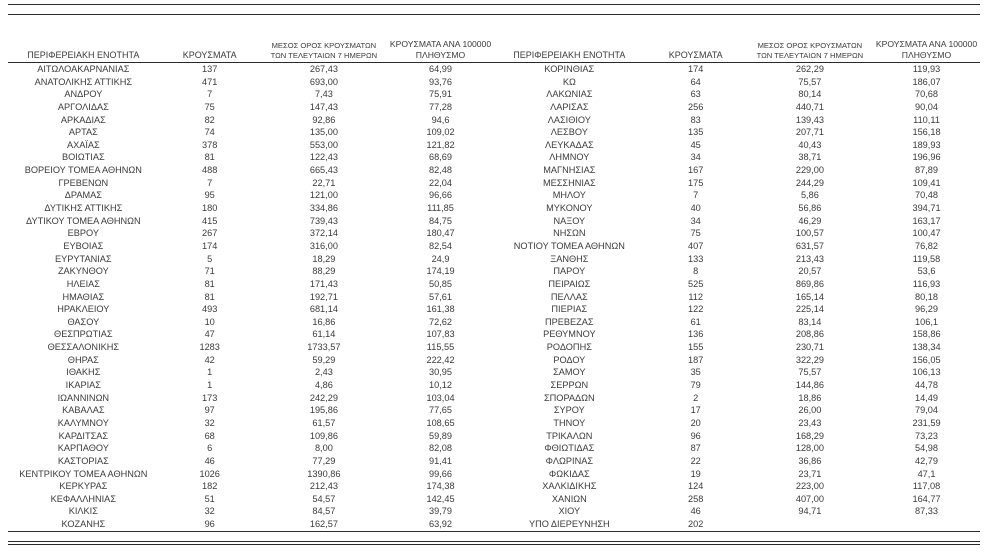 The height and width of the screenshot is (556, 990). I want to click on cell-avg7: 18,29, so click(324, 258).